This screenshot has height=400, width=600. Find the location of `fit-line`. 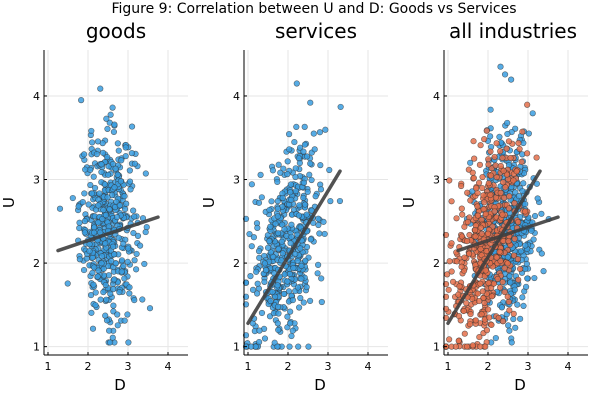

fit-line is located at coordinates (108, 234).